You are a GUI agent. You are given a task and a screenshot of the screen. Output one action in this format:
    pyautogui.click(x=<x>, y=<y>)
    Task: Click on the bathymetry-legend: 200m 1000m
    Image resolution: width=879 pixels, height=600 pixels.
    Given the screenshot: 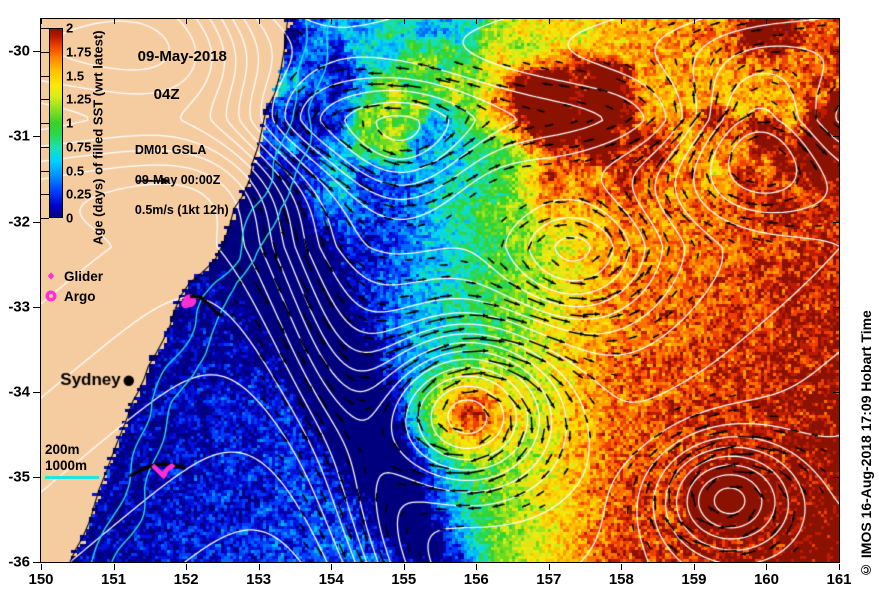 What is the action you would take?
    pyautogui.click(x=72, y=460)
    